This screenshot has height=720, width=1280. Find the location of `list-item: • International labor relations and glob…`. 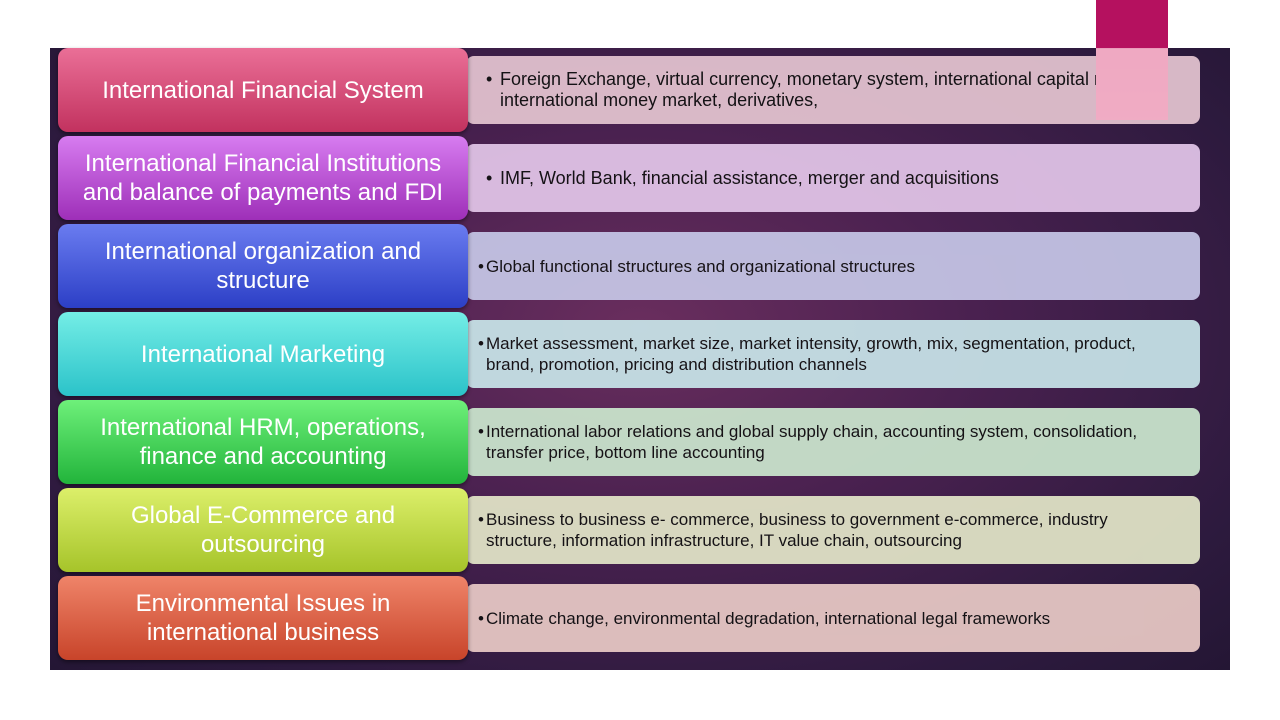

list-item: • International labor relations and glob… is located at coordinates (630, 442).